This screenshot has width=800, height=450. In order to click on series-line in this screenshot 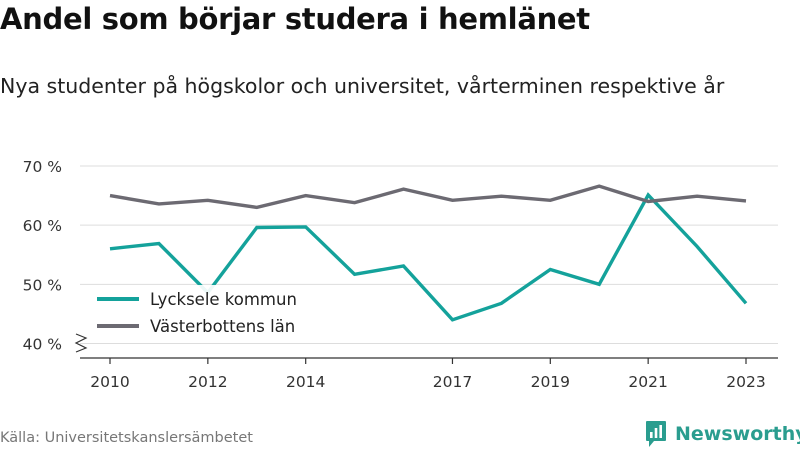, I will do `click(428, 197)`.